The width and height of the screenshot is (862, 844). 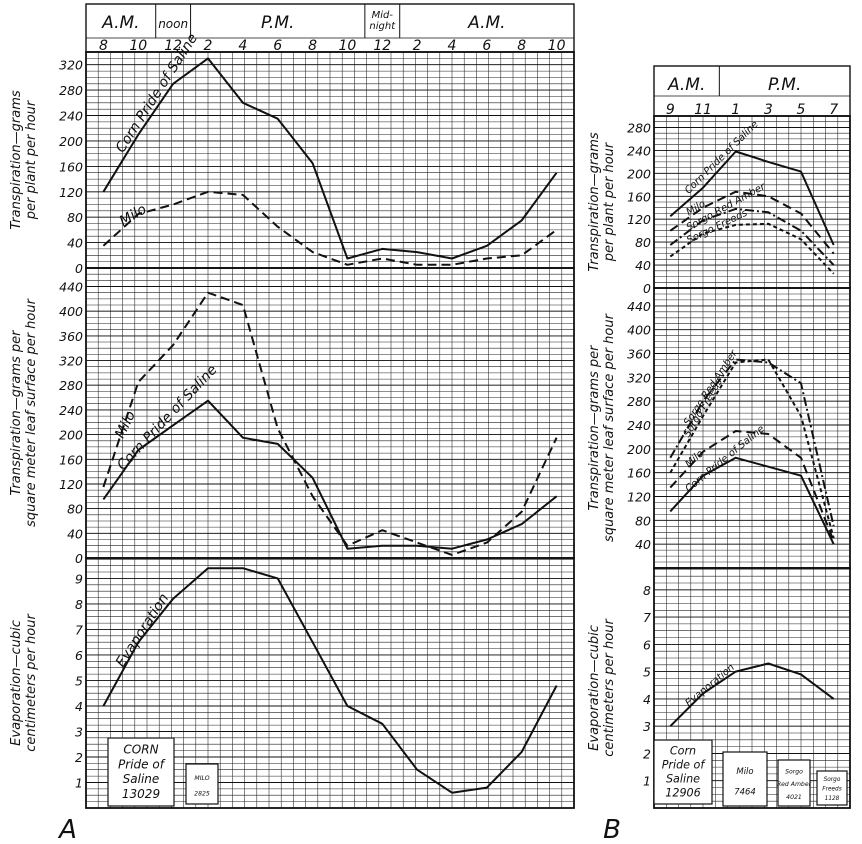 What do you see at coordinates (609, 427) in the screenshot?
I see `y-axis-label-line: square meter leaf surface per hour` at bounding box center [609, 427].